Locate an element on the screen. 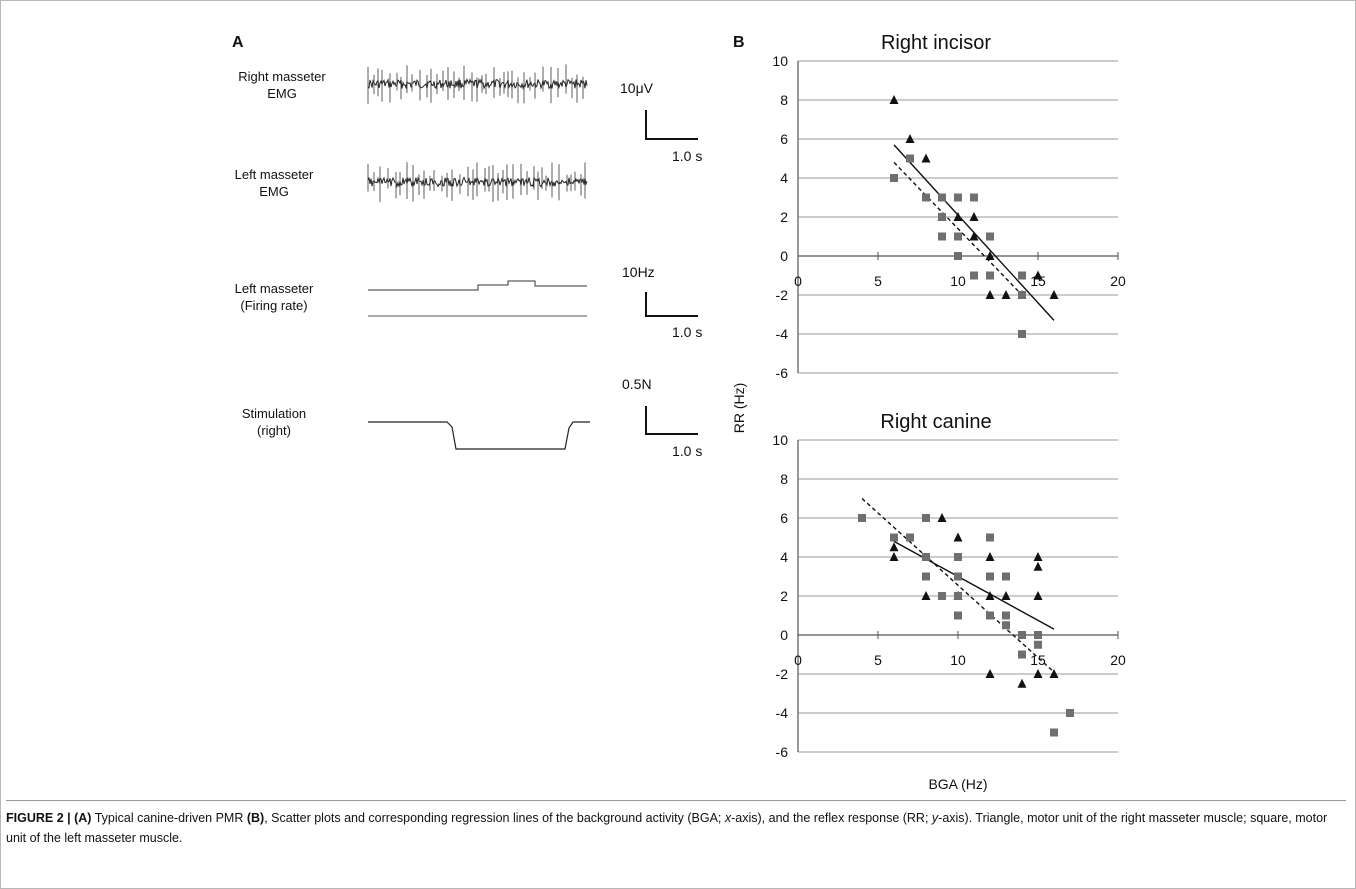  caption-text: -axis), and the reflex response (RR; is located at coordinates (831, 818).